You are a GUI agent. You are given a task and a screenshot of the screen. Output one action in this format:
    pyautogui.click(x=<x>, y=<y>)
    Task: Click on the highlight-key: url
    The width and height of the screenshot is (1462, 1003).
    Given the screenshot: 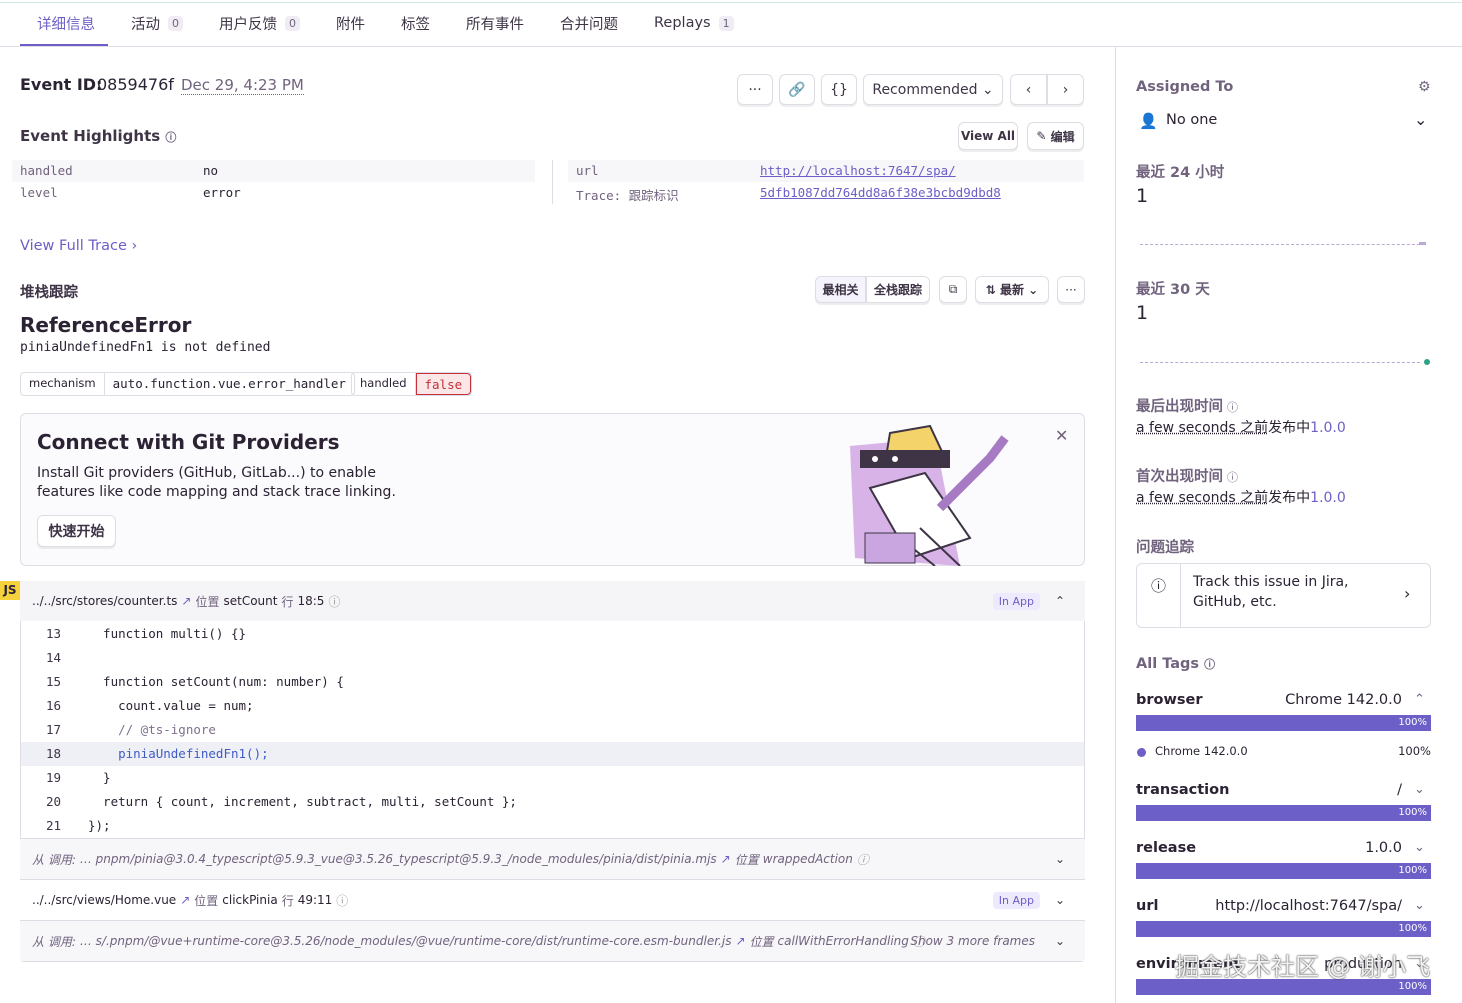 What is the action you would take?
    pyautogui.click(x=587, y=170)
    